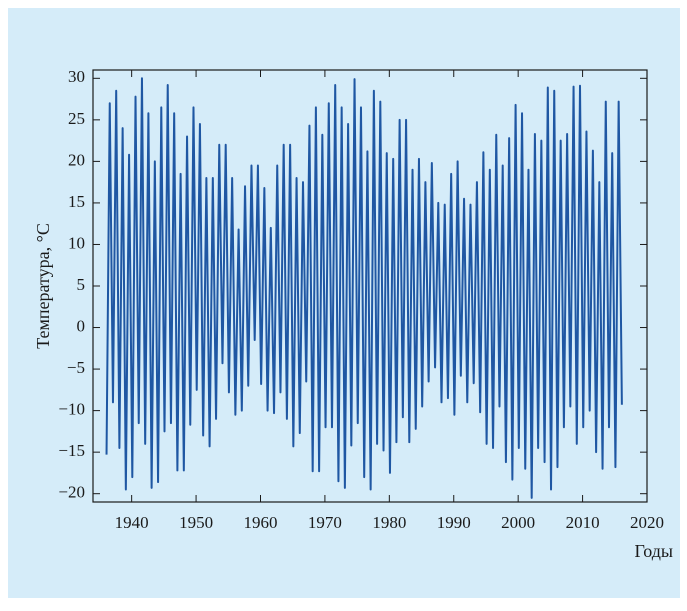 This screenshot has width=687, height=611. Describe the element at coordinates (647, 522) in the screenshot. I see `x-tick-label: 2020` at that location.